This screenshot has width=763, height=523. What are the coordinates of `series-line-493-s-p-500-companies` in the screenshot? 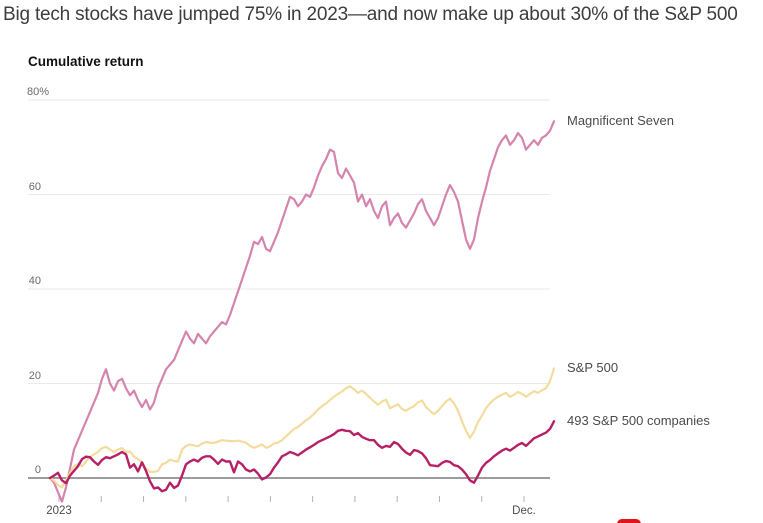 It's located at (302, 456).